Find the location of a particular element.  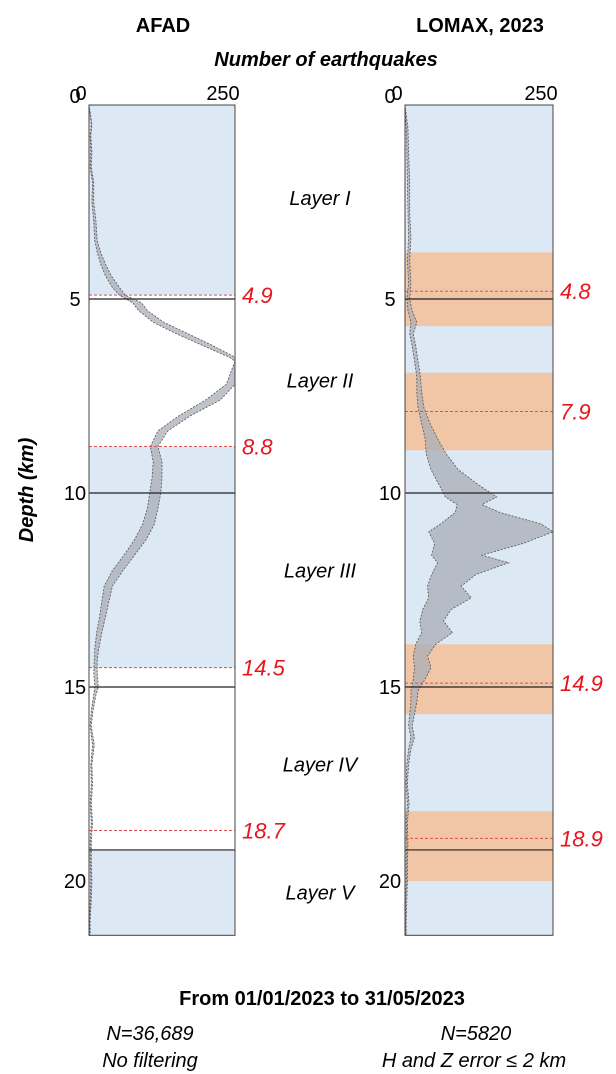

layer-label: Layer I is located at coordinates (320, 199).